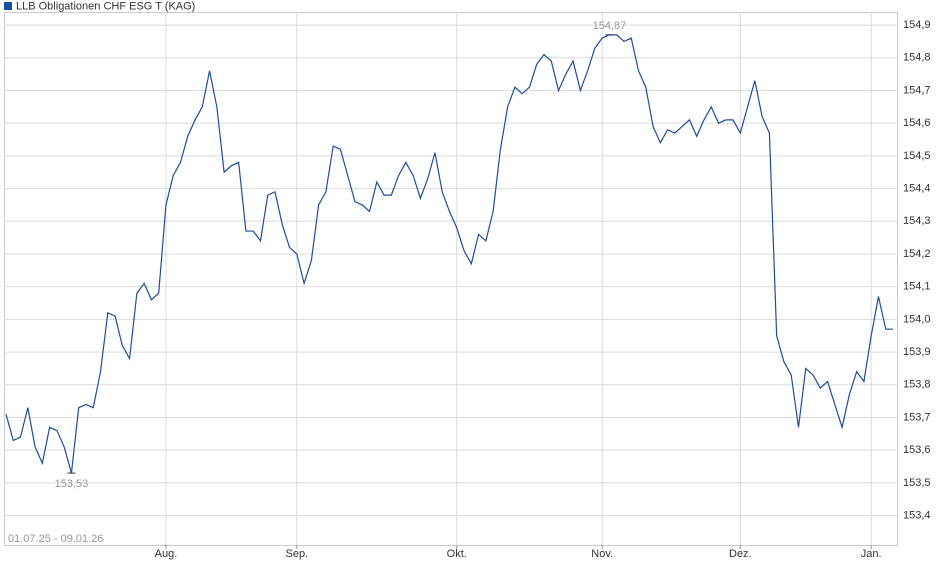  I want to click on y-tick-label: 154,8, so click(917, 58).